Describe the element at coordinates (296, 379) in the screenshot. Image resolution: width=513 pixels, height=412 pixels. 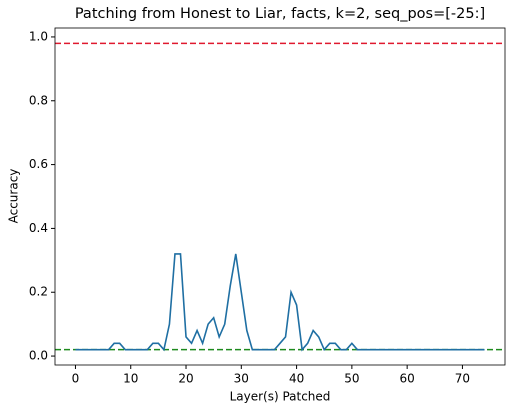
I see `x-tick-label: 40` at that location.